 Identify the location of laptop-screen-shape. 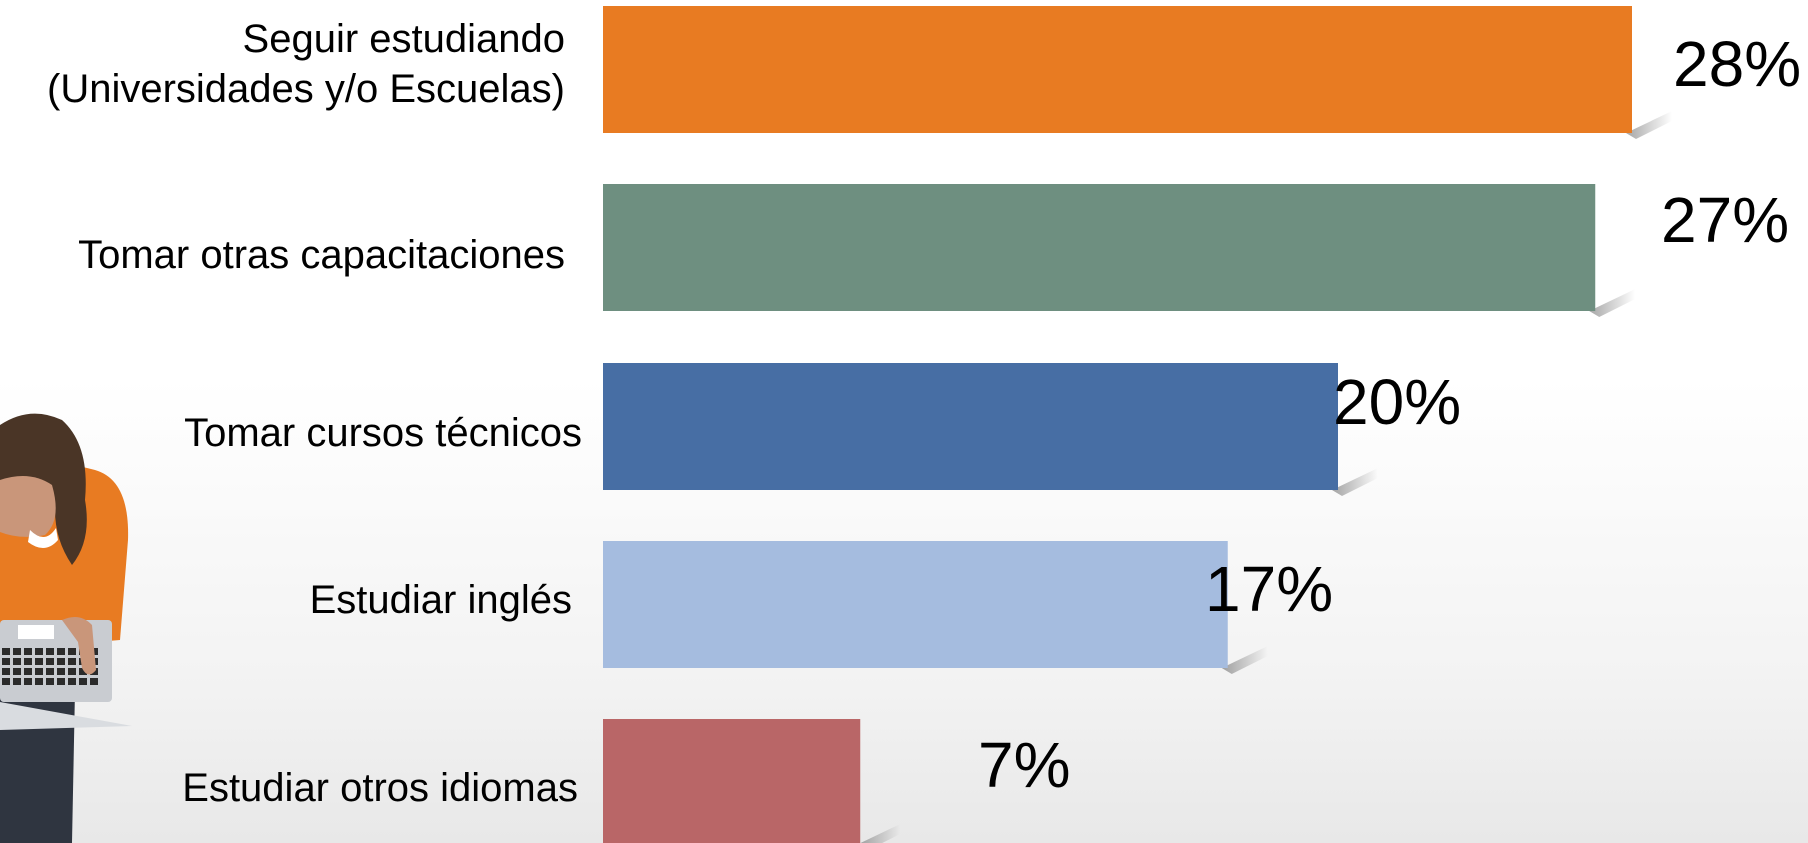
(36, 632).